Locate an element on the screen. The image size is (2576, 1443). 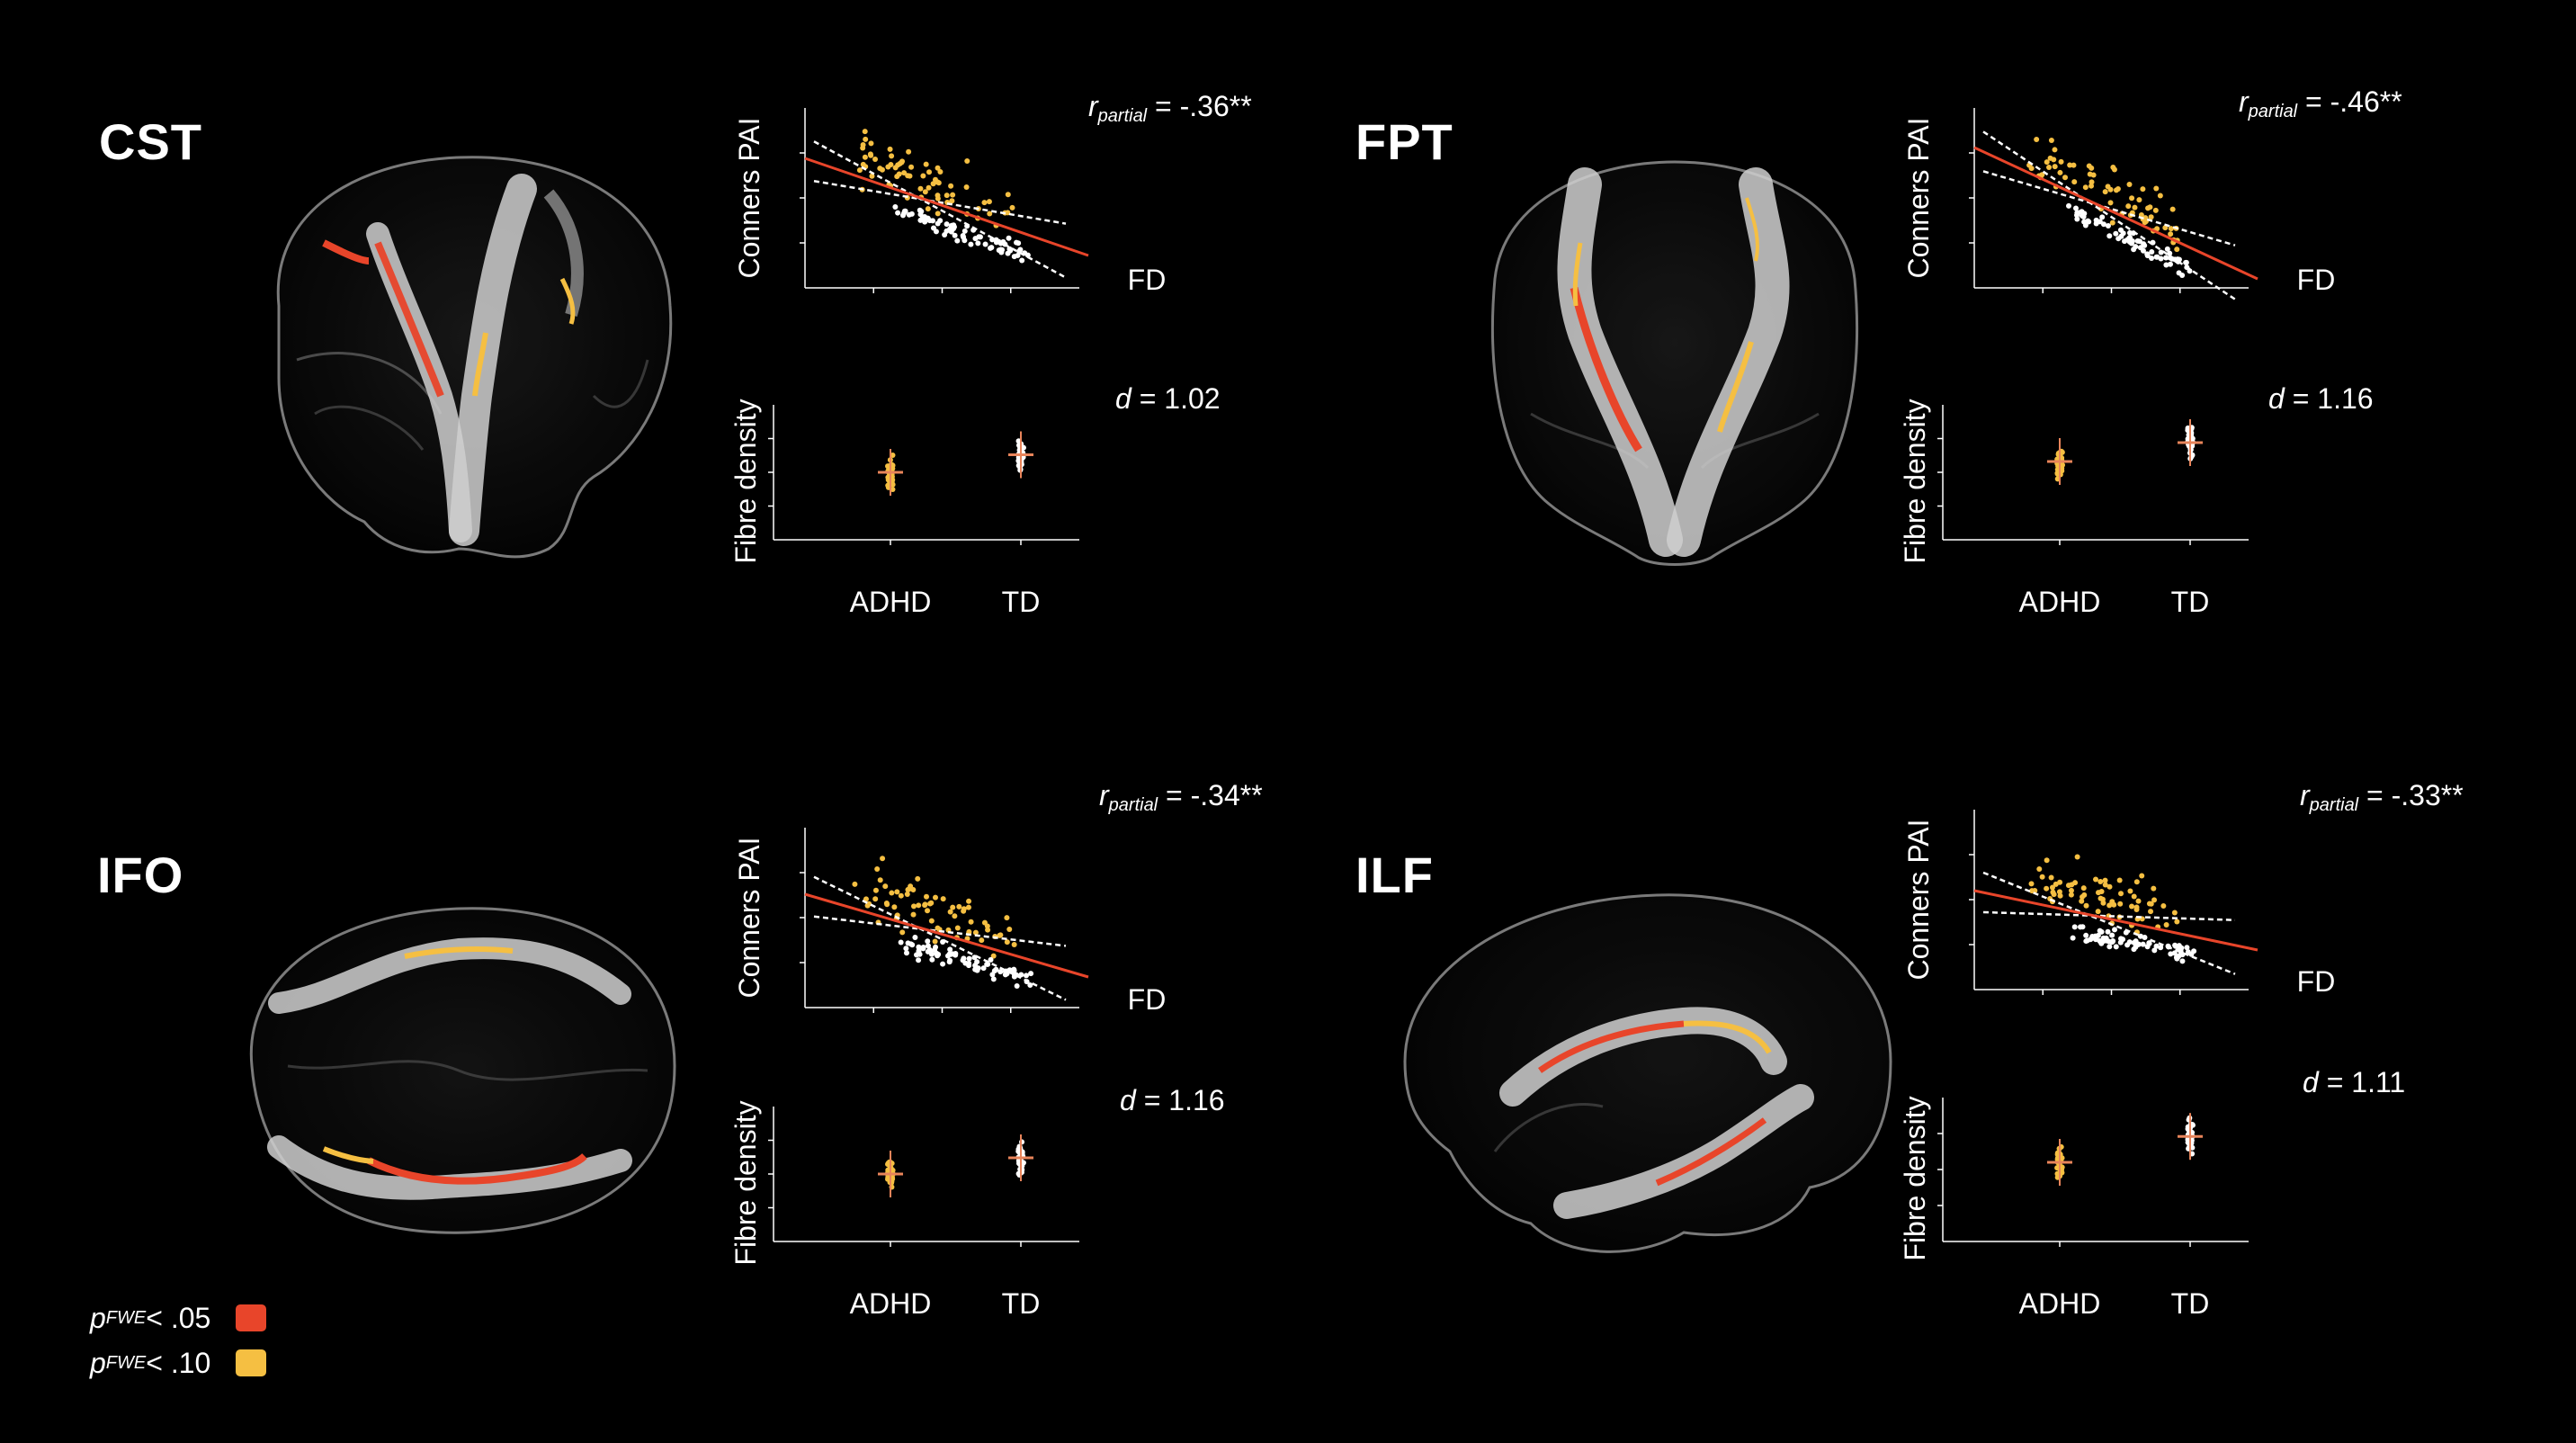
group-point-td is located at coordinates (1023, 447).